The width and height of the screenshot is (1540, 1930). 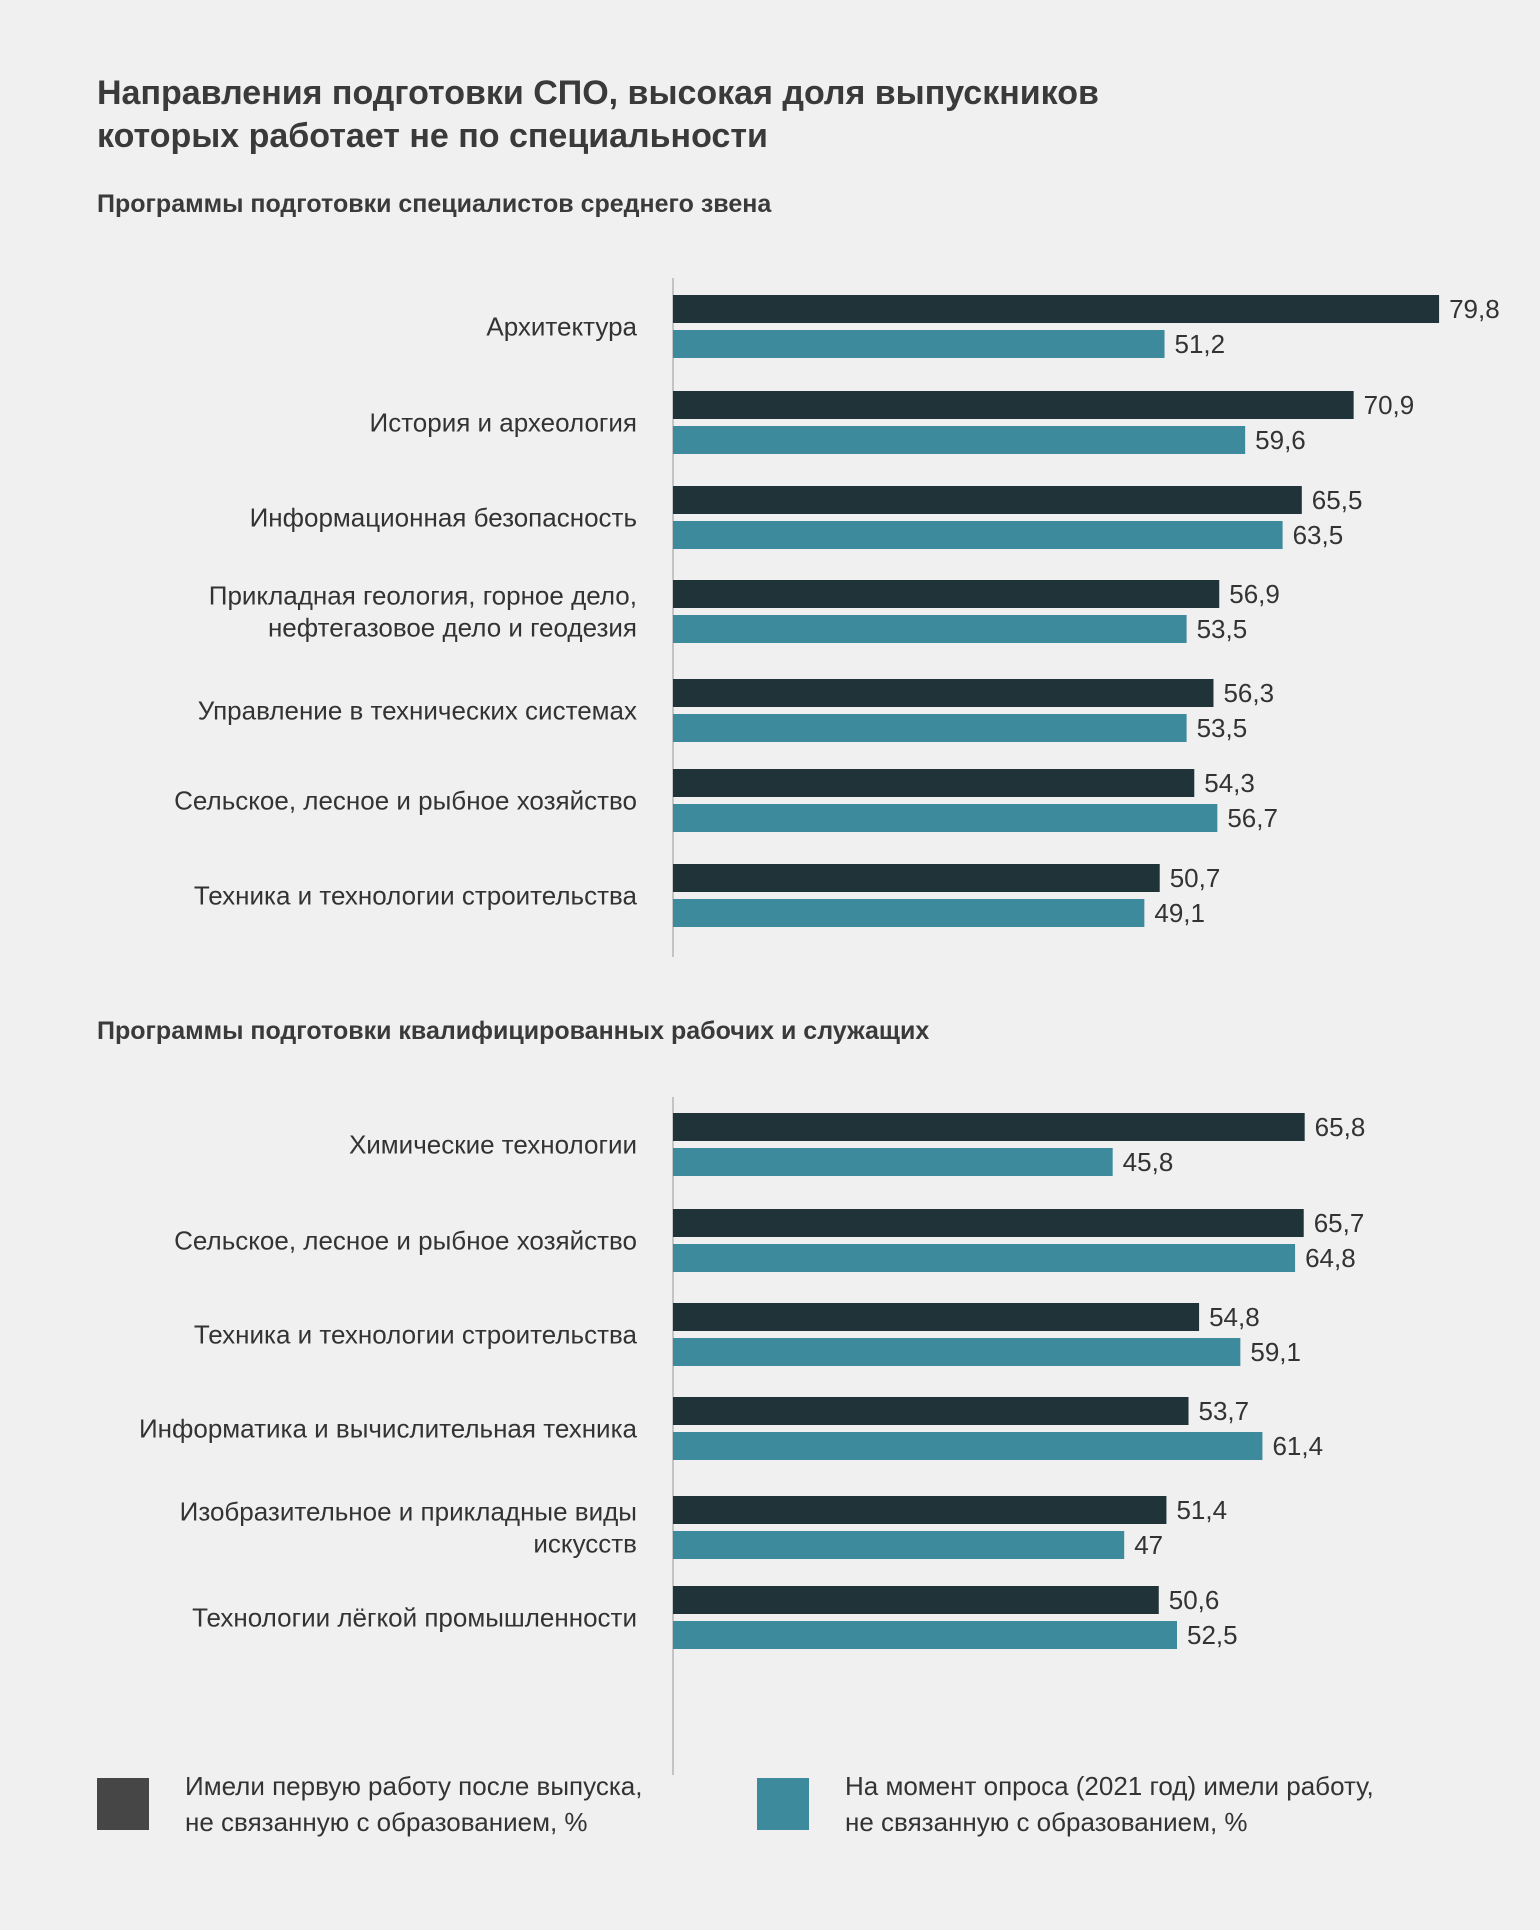 What do you see at coordinates (1234, 1317) in the screenshot?
I see `data-label-first-job: 54,8` at bounding box center [1234, 1317].